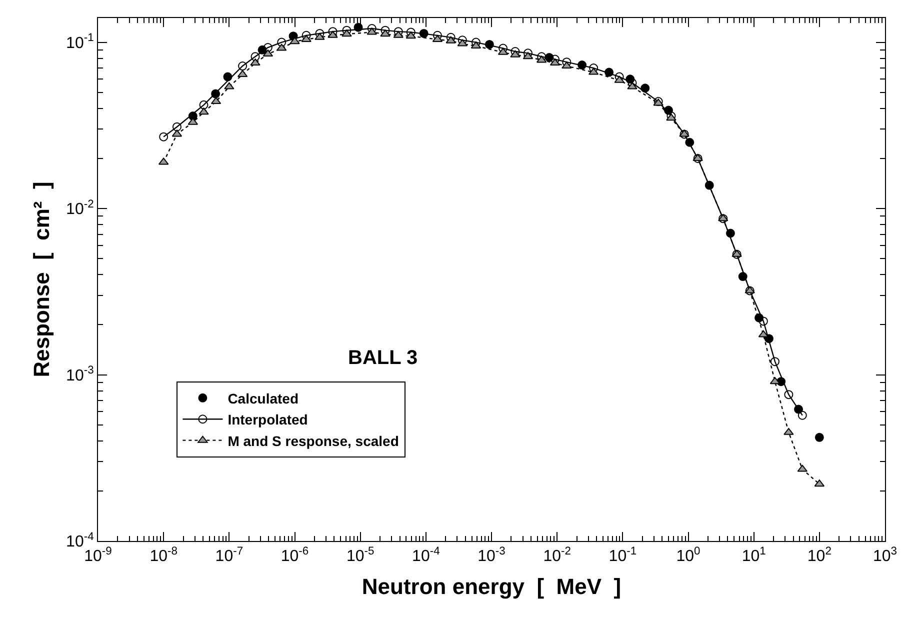 The width and height of the screenshot is (903, 622). Describe the element at coordinates (754, 555) in the screenshot. I see `x-tick-label: 10$^{1}$` at that location.